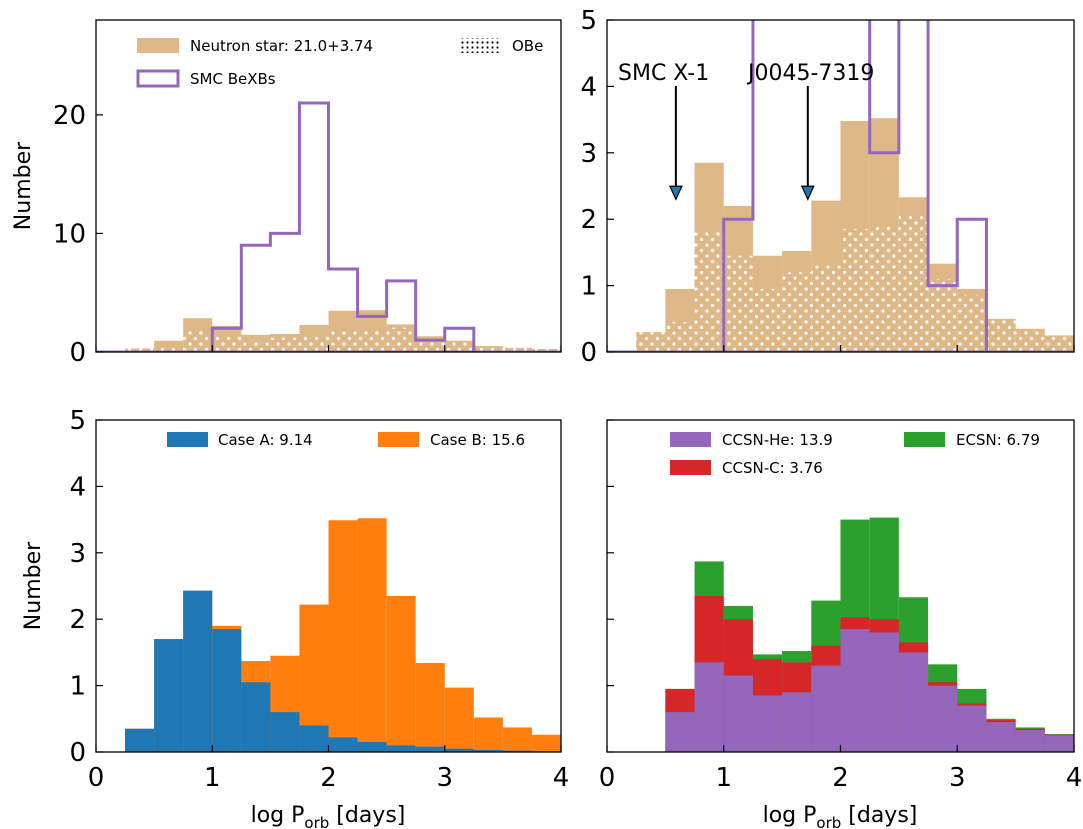  I want to click on panel-top-left-ylabel: Number, so click(23, 185).